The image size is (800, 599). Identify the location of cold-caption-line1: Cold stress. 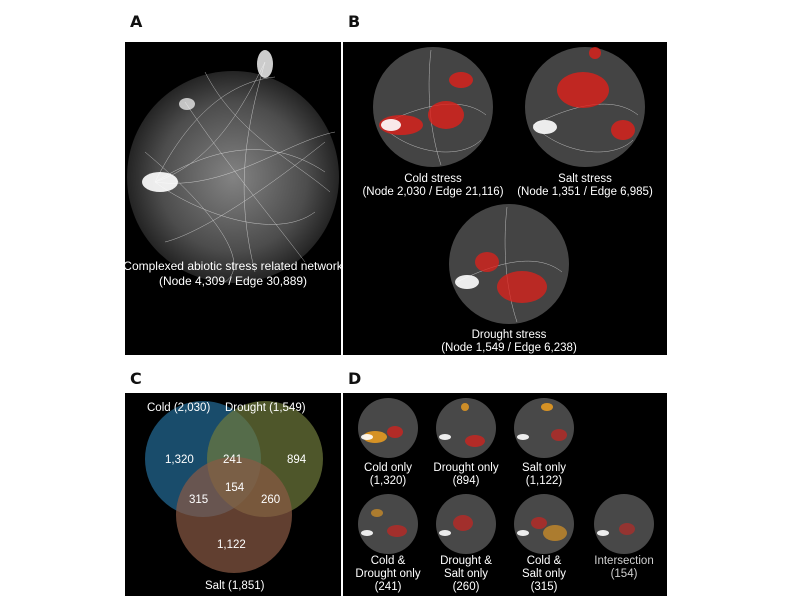
(433, 179).